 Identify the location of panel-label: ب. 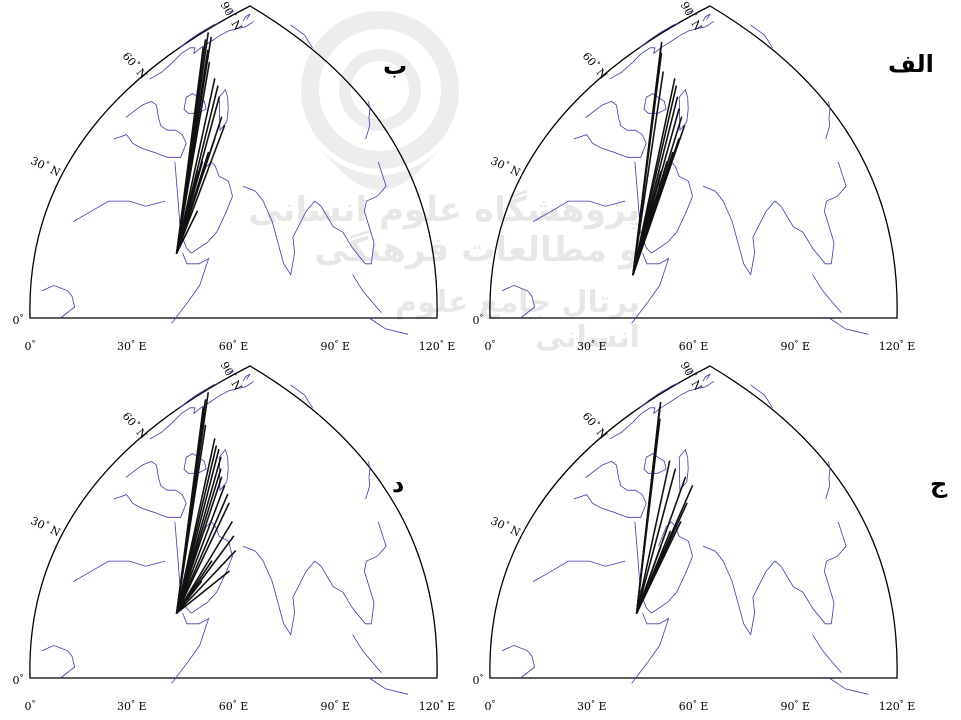
(395, 66).